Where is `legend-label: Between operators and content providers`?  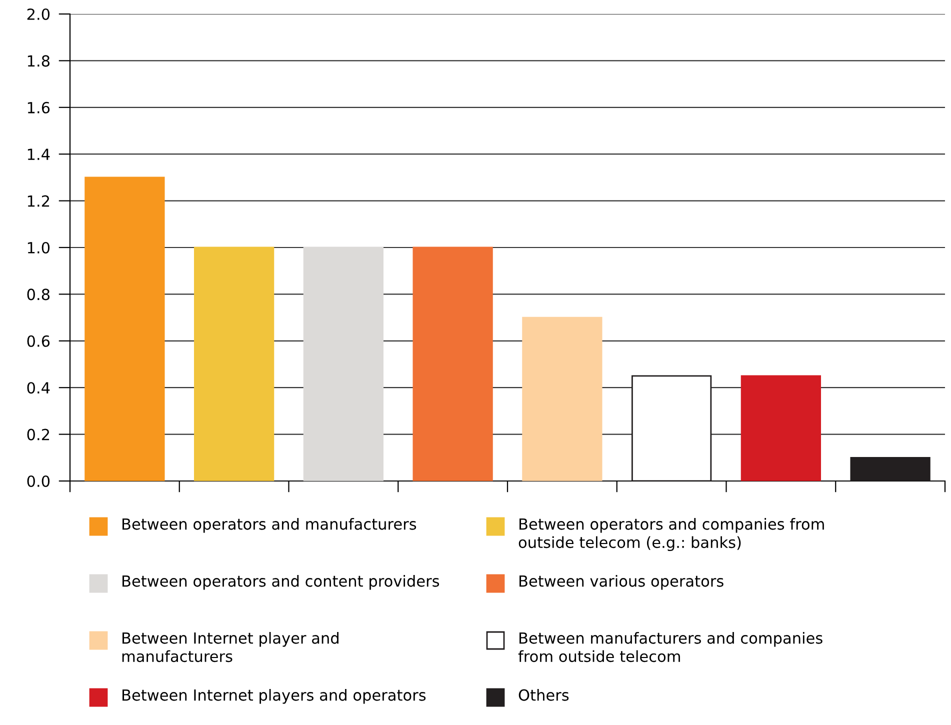
legend-label: Between operators and content providers is located at coordinates (281, 582).